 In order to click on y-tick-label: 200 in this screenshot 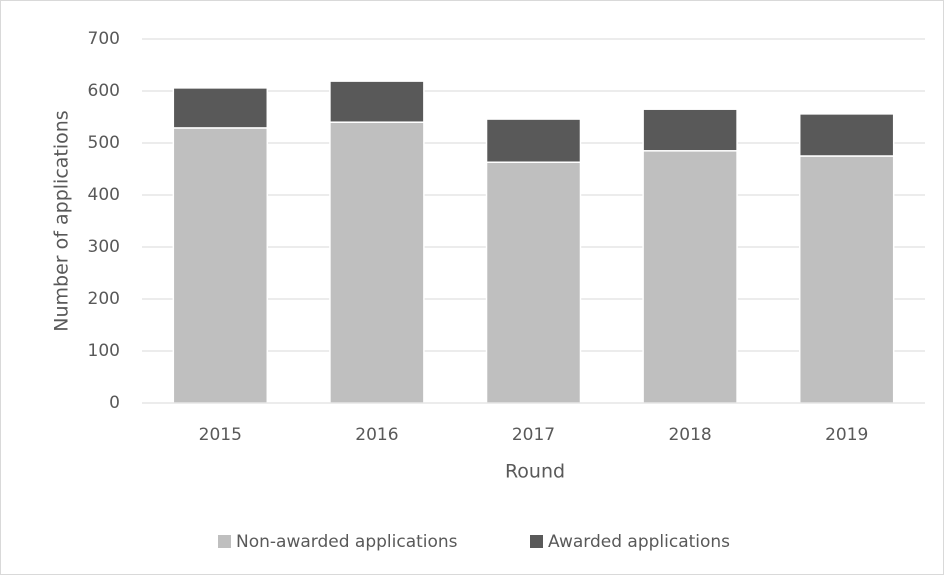, I will do `click(104, 299)`.